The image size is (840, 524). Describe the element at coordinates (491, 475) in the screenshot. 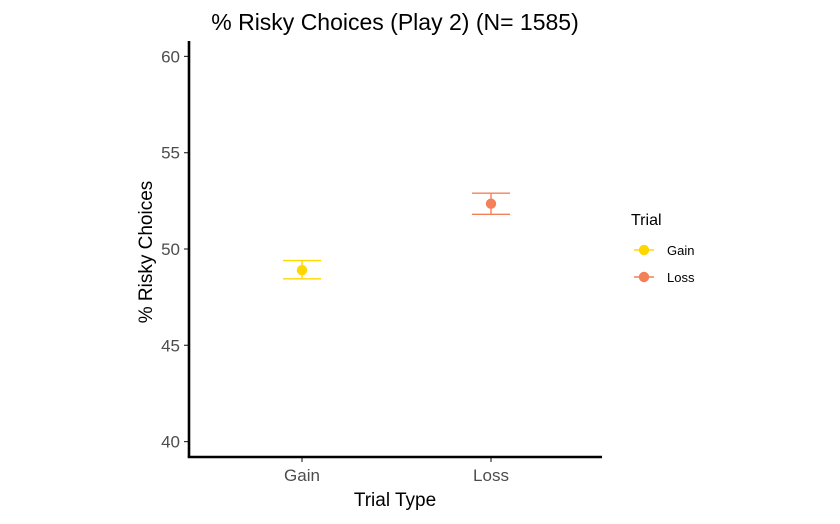

I see `x-tick-label: Loss` at that location.